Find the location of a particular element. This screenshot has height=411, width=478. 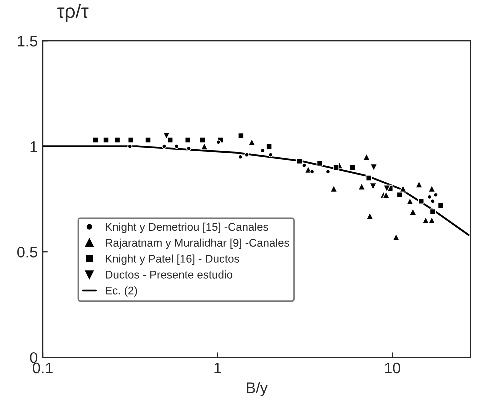

x-tick-label: 1 is located at coordinates (218, 368).